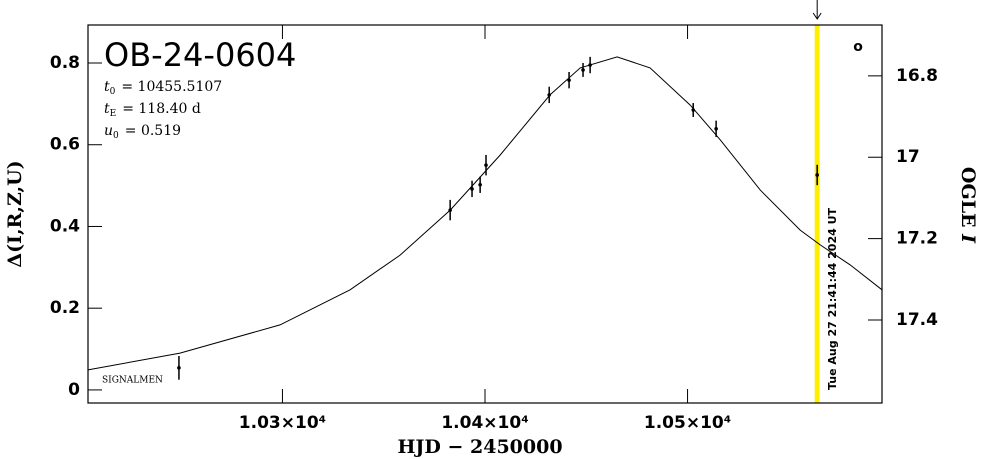 This screenshot has height=459, width=986. I want to click on param-line: t0 = 10455.5107, so click(163, 88).